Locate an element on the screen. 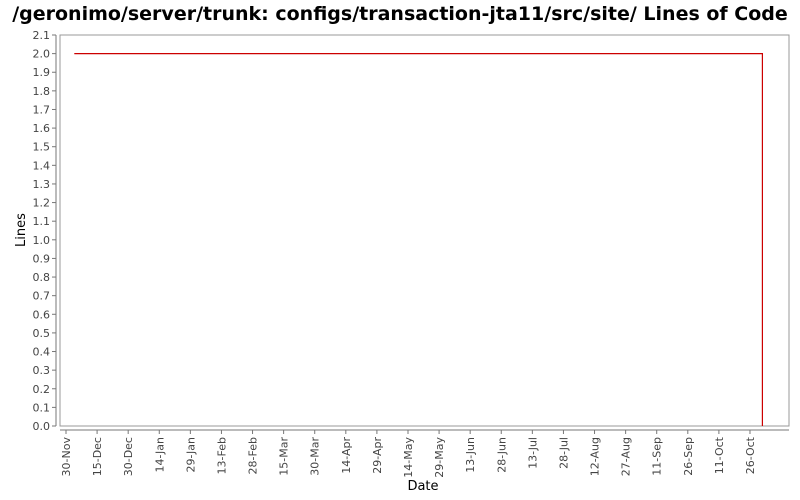  y-tick-label: 1.9 is located at coordinates (42, 72).